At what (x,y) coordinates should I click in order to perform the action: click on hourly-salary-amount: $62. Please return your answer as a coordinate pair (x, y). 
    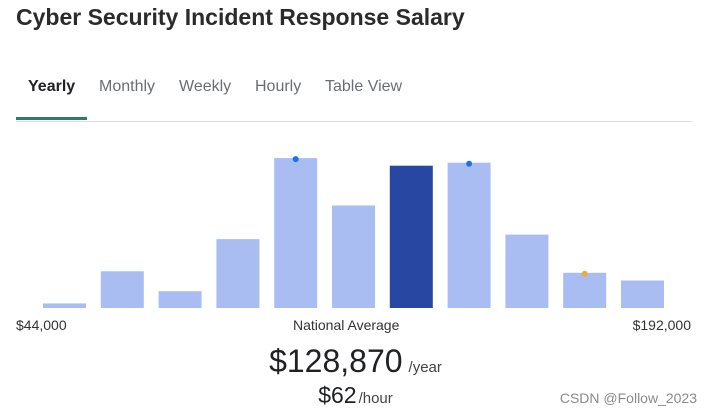
    Looking at the image, I should click on (337, 395).